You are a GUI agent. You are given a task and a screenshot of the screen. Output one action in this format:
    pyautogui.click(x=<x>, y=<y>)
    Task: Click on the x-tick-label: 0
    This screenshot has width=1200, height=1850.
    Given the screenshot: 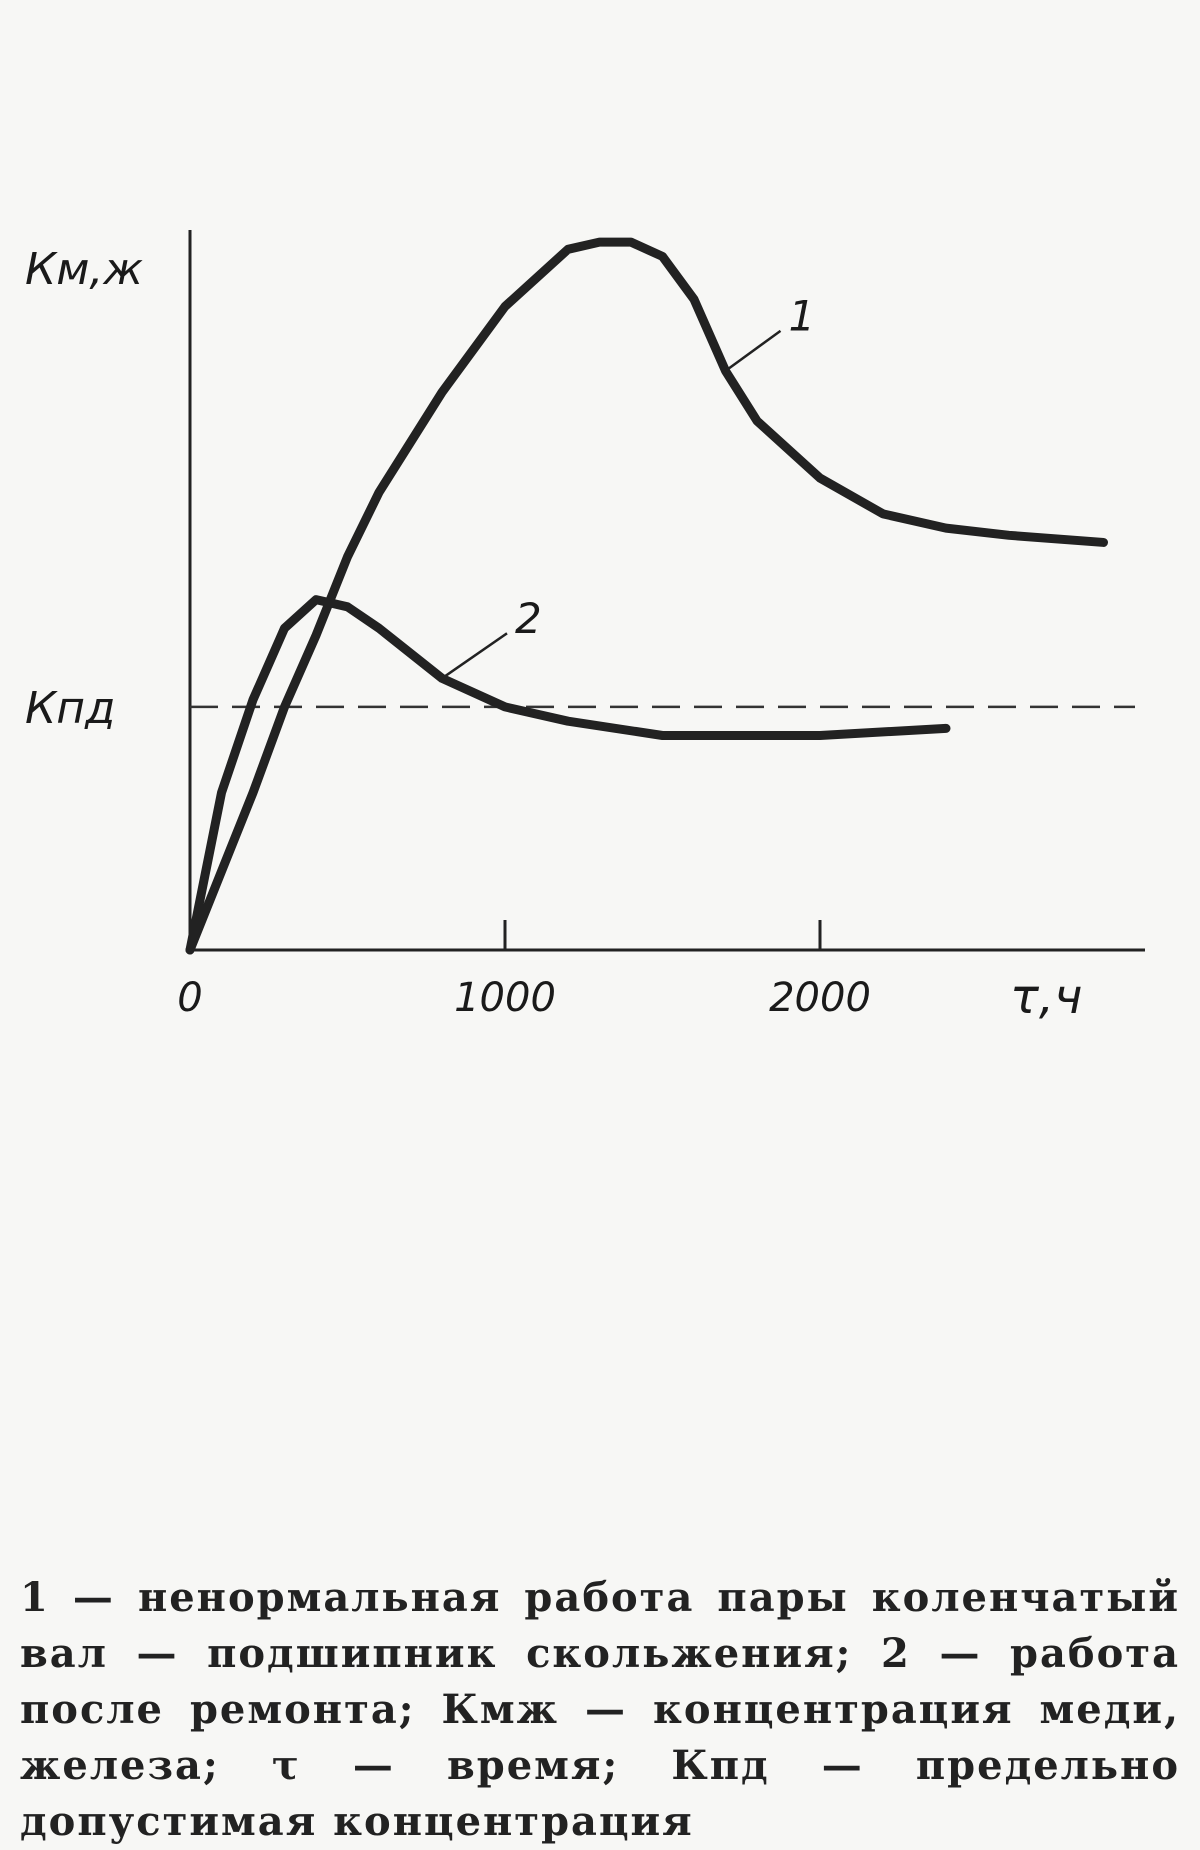 What is the action you would take?
    pyautogui.click(x=189, y=998)
    